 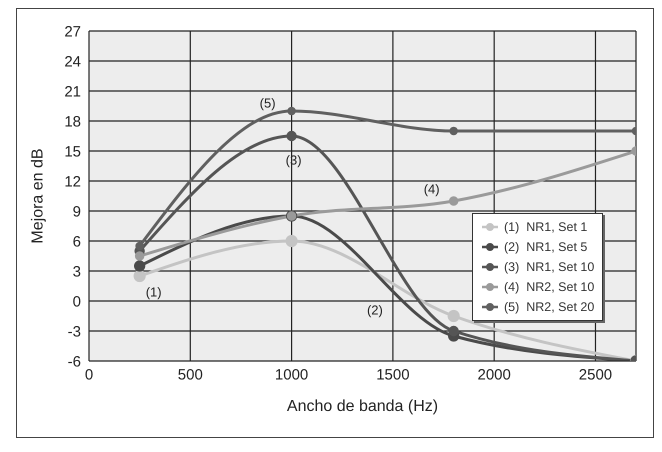 What do you see at coordinates (362, 406) in the screenshot?
I see `x-axis-title: Ancho de banda (Hz)` at bounding box center [362, 406].